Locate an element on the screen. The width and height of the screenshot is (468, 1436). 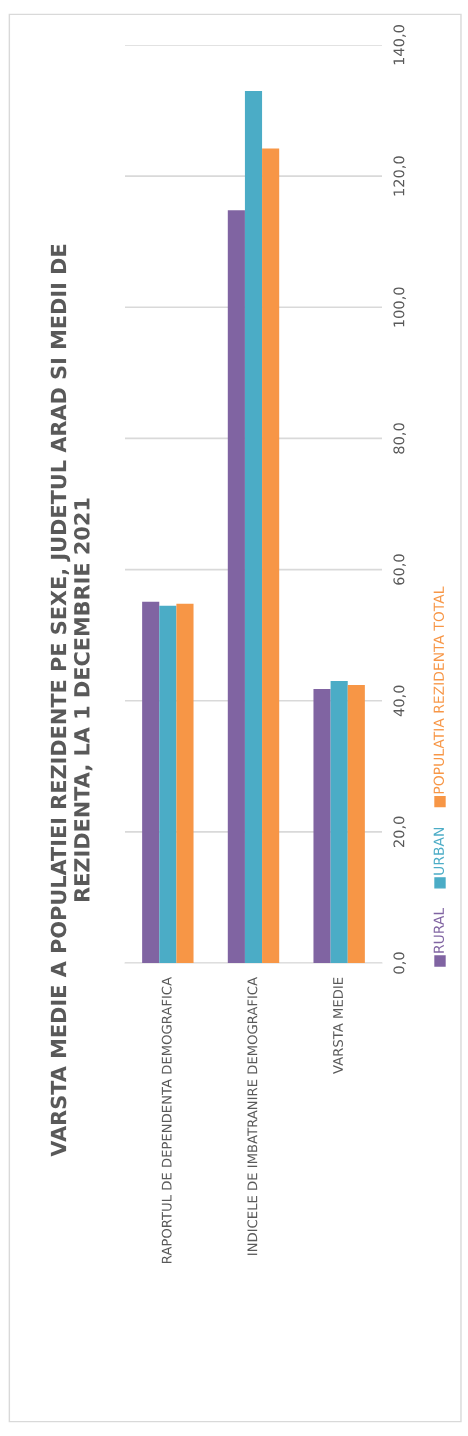
y-tick-label: 40,0 is located at coordinates (399, 701).